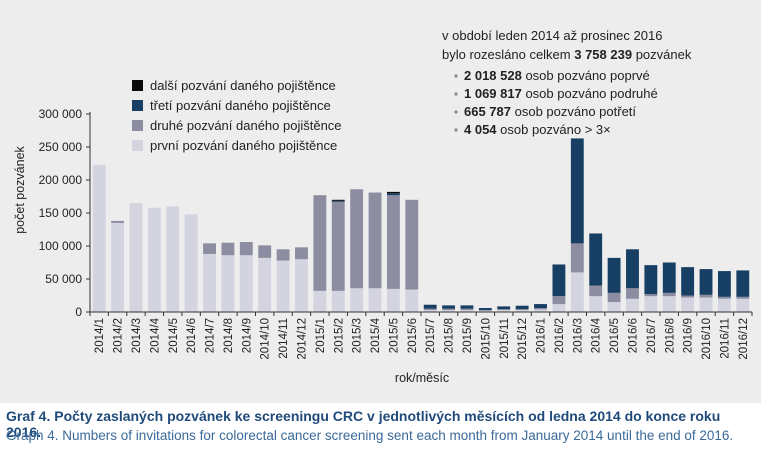  I want to click on annotation-bullet: 4 054 osob pozváno > 3×, so click(537, 129).